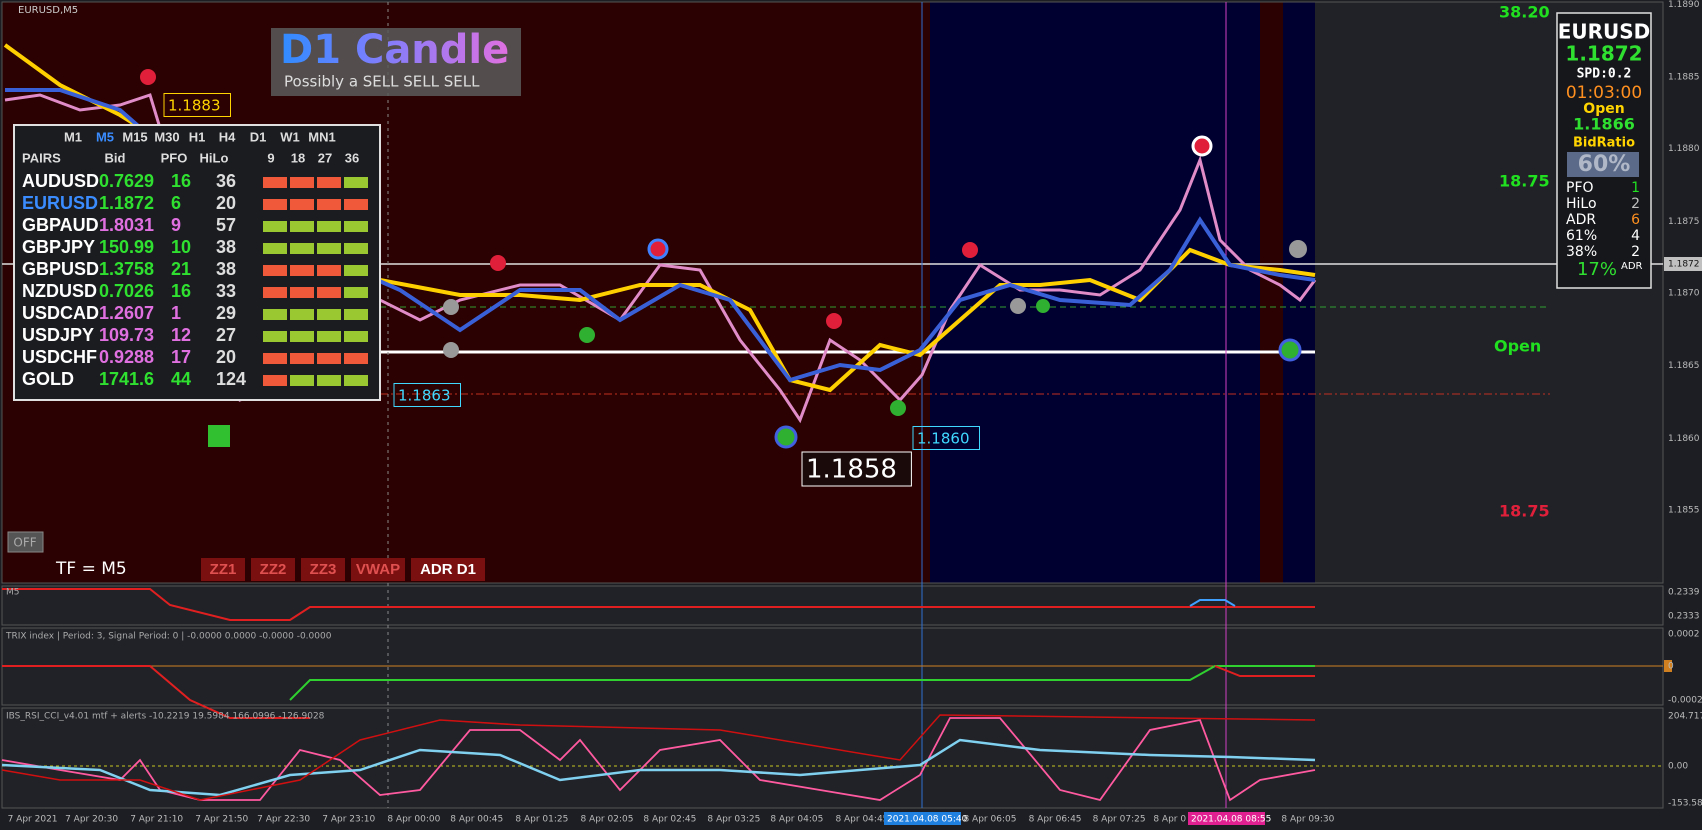  Describe the element at coordinates (221, 820) in the screenshot. I see `time-label: 7 Apr 21:50` at that location.